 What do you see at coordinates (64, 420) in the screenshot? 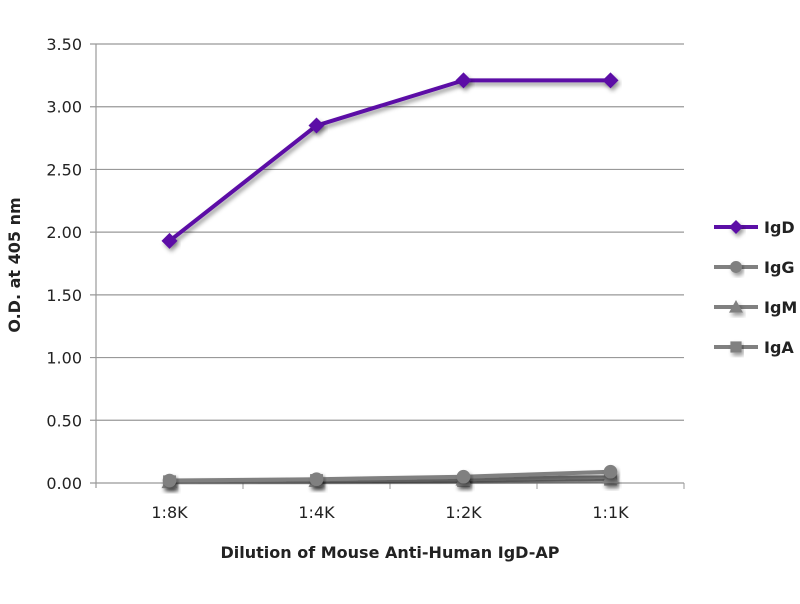
I see `y-tick-label: 0.50` at bounding box center [64, 420].